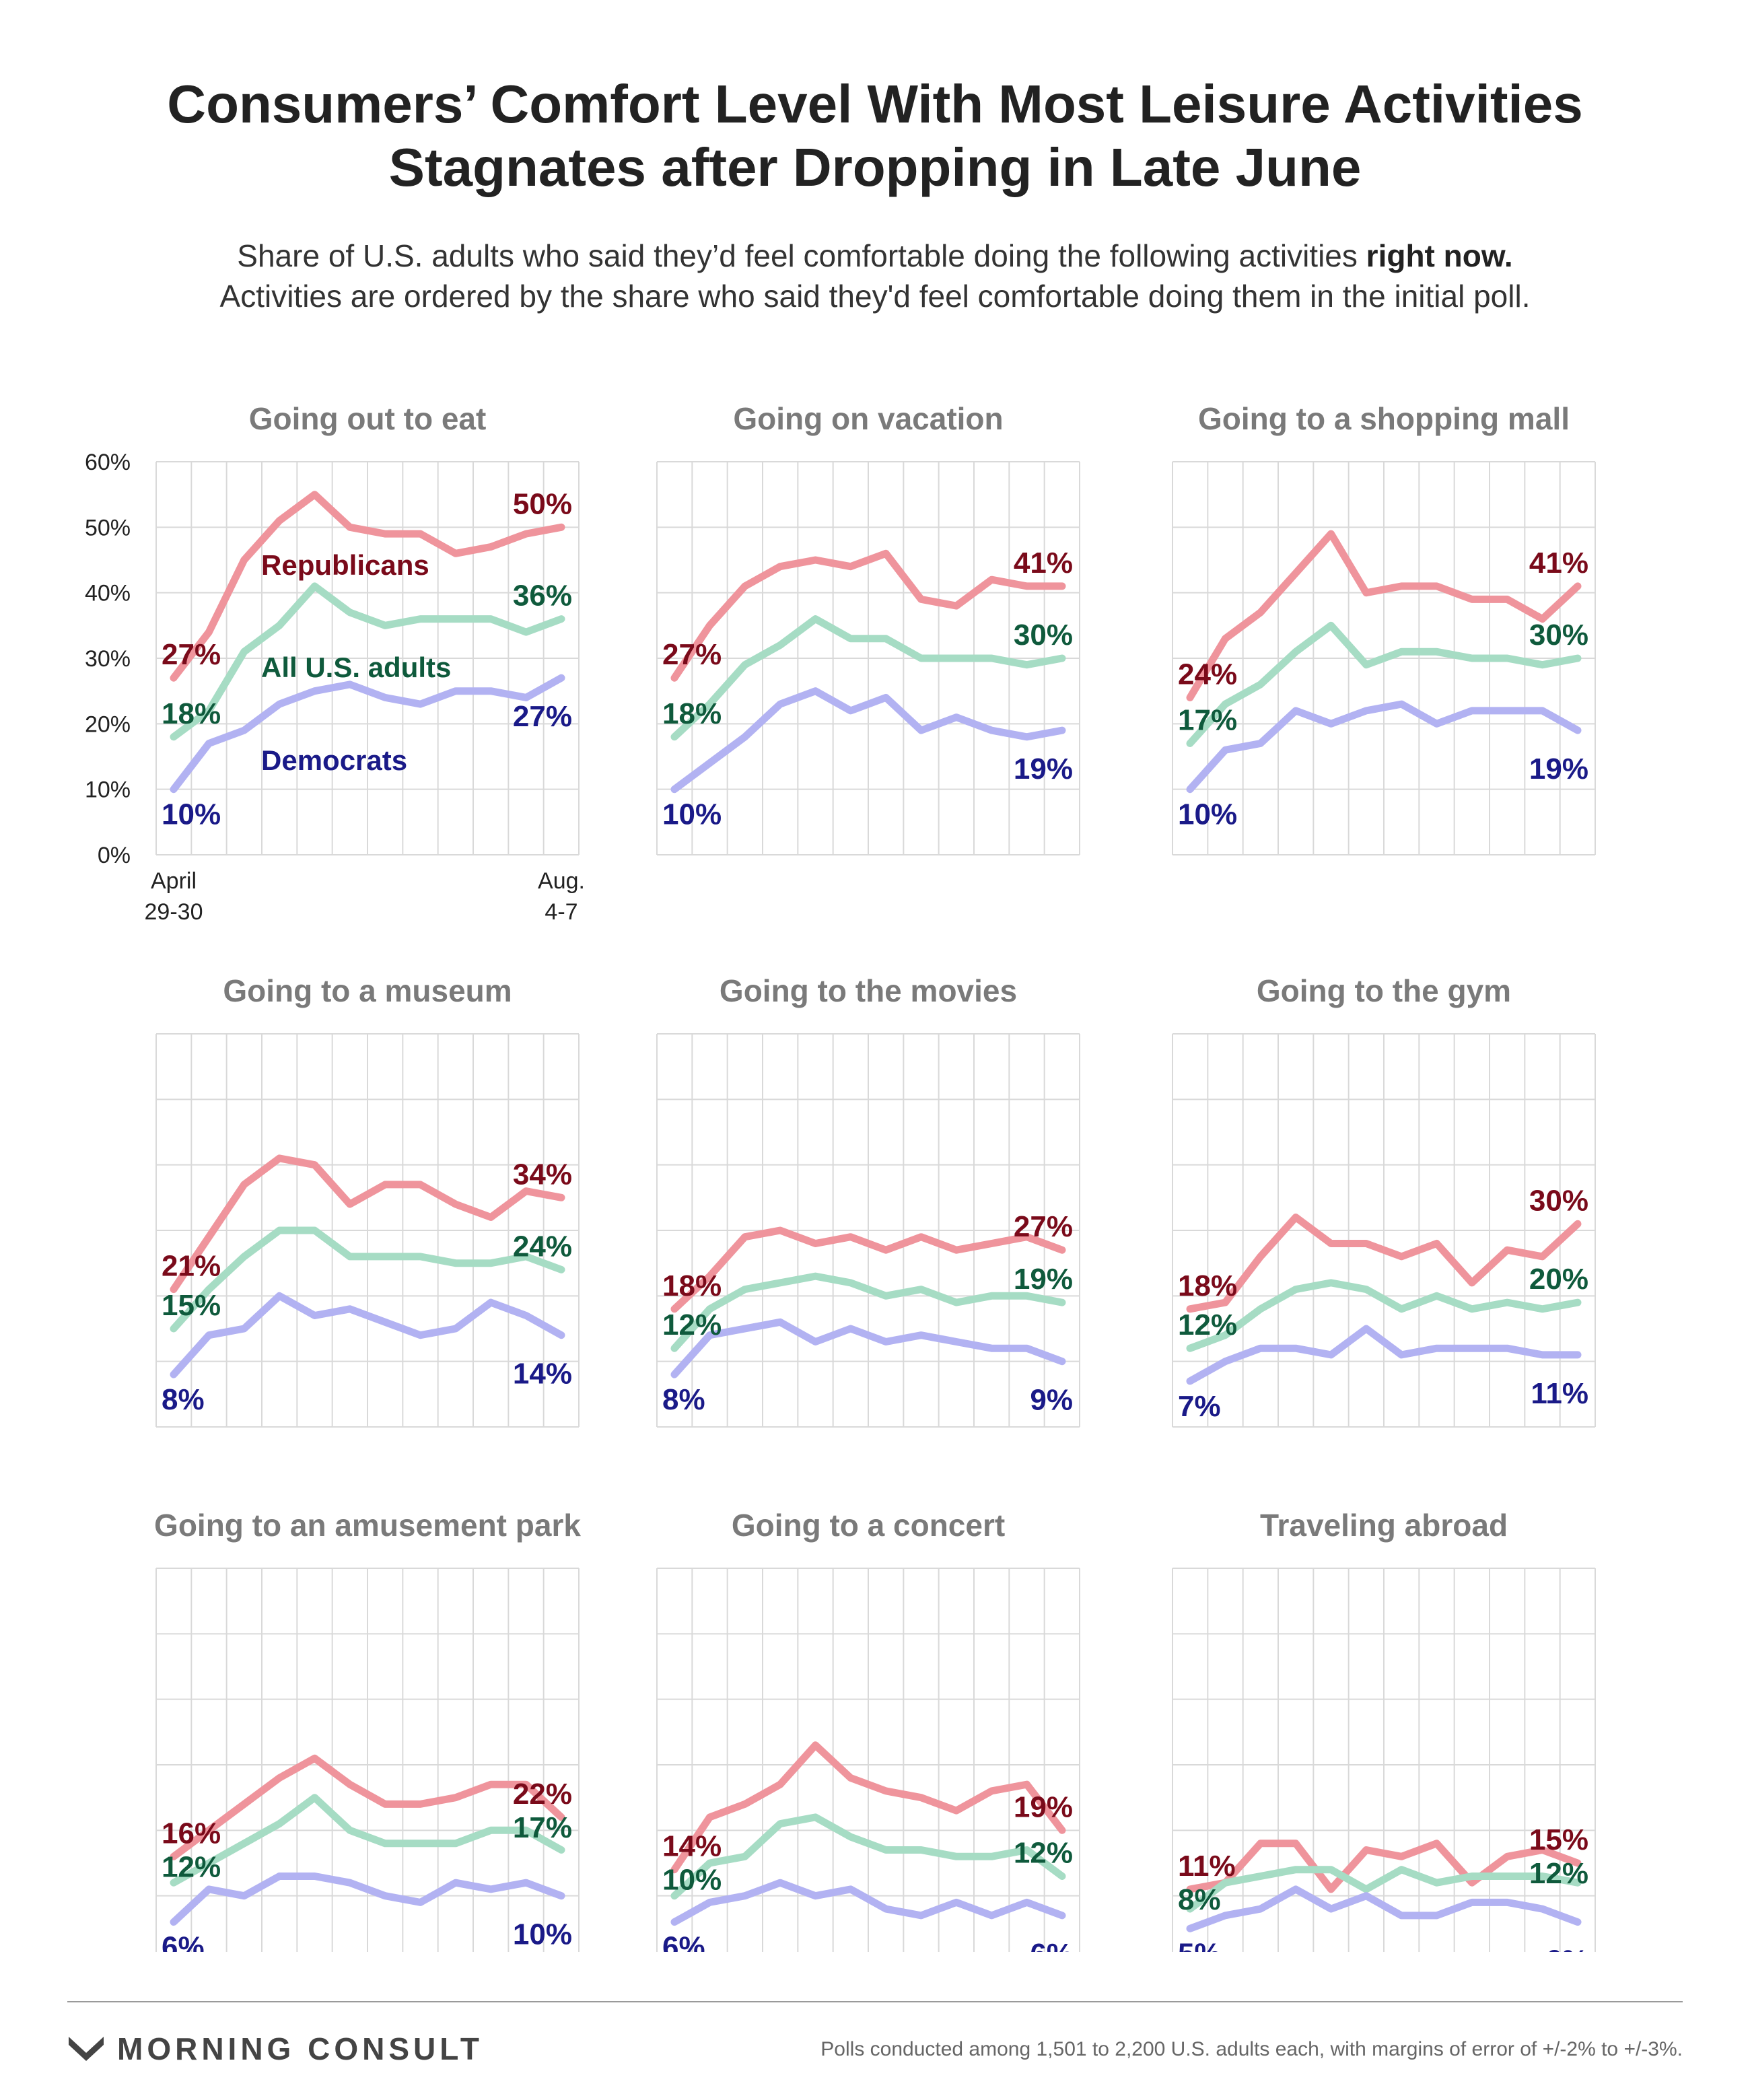 The width and height of the screenshot is (1750, 2100). I want to click on data-label-end-republicans: 50%, so click(542, 504).